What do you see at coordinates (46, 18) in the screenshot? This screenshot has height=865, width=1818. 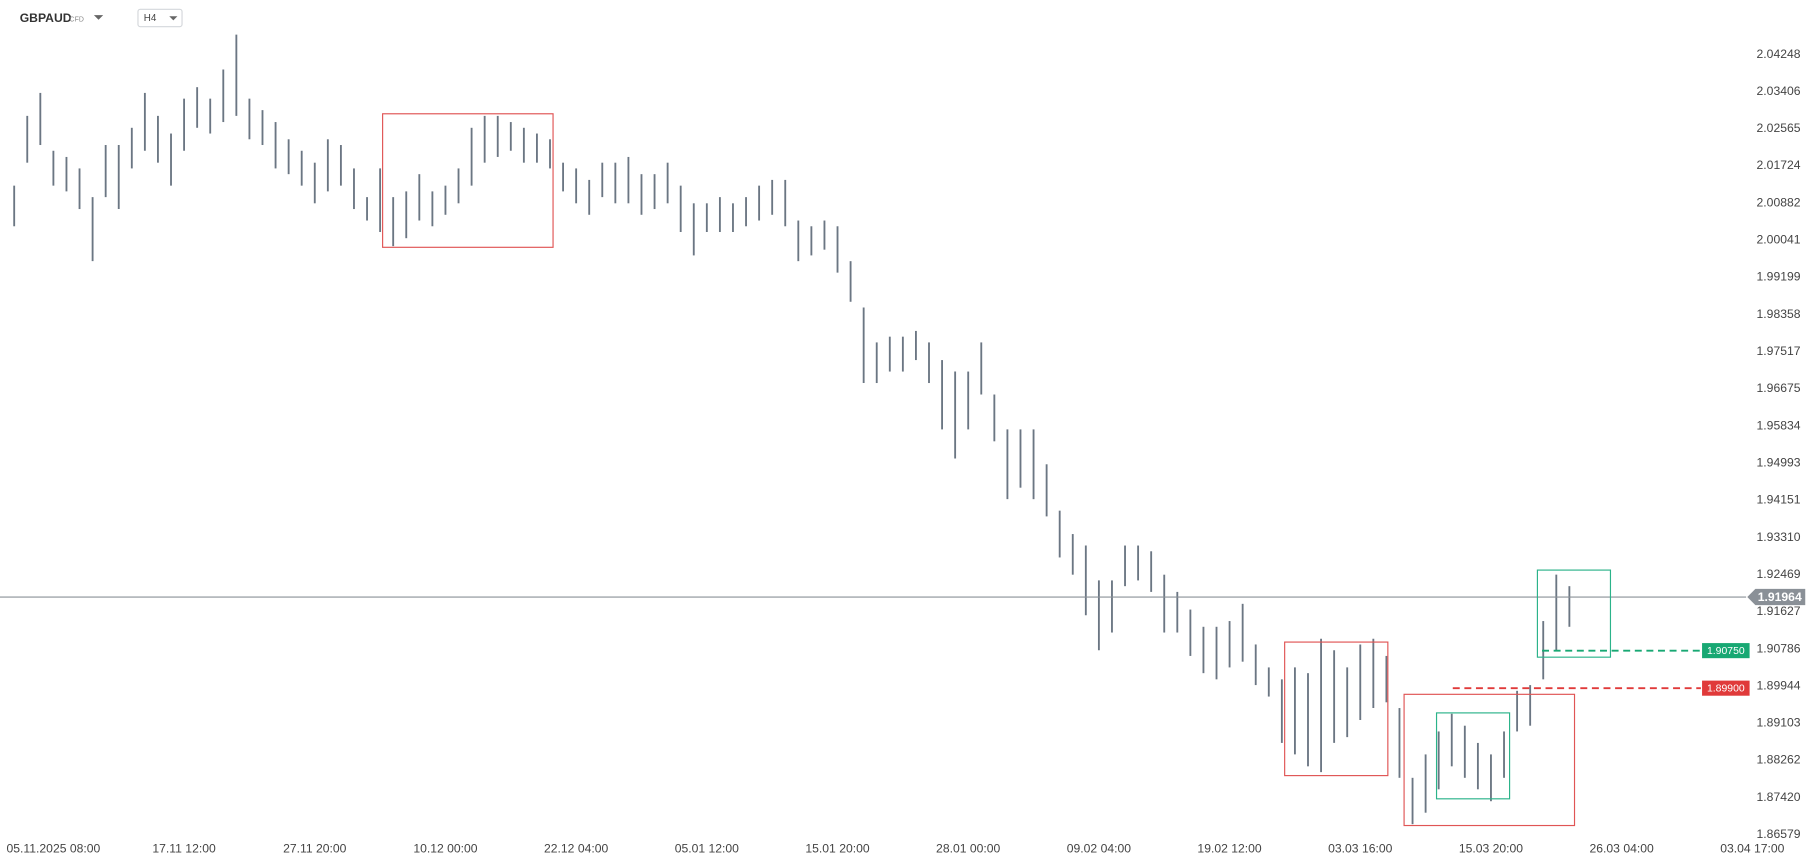 I see `symbol: GBPAUD` at bounding box center [46, 18].